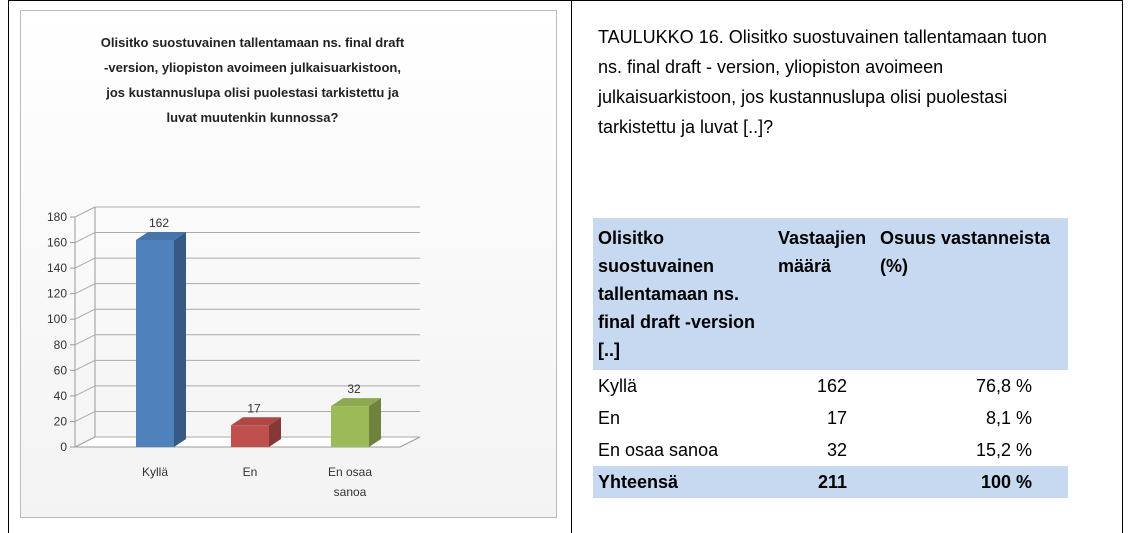 The image size is (1131, 533). What do you see at coordinates (971, 294) in the screenshot?
I see `header-cell: Osuus vastanneista (%)` at bounding box center [971, 294].